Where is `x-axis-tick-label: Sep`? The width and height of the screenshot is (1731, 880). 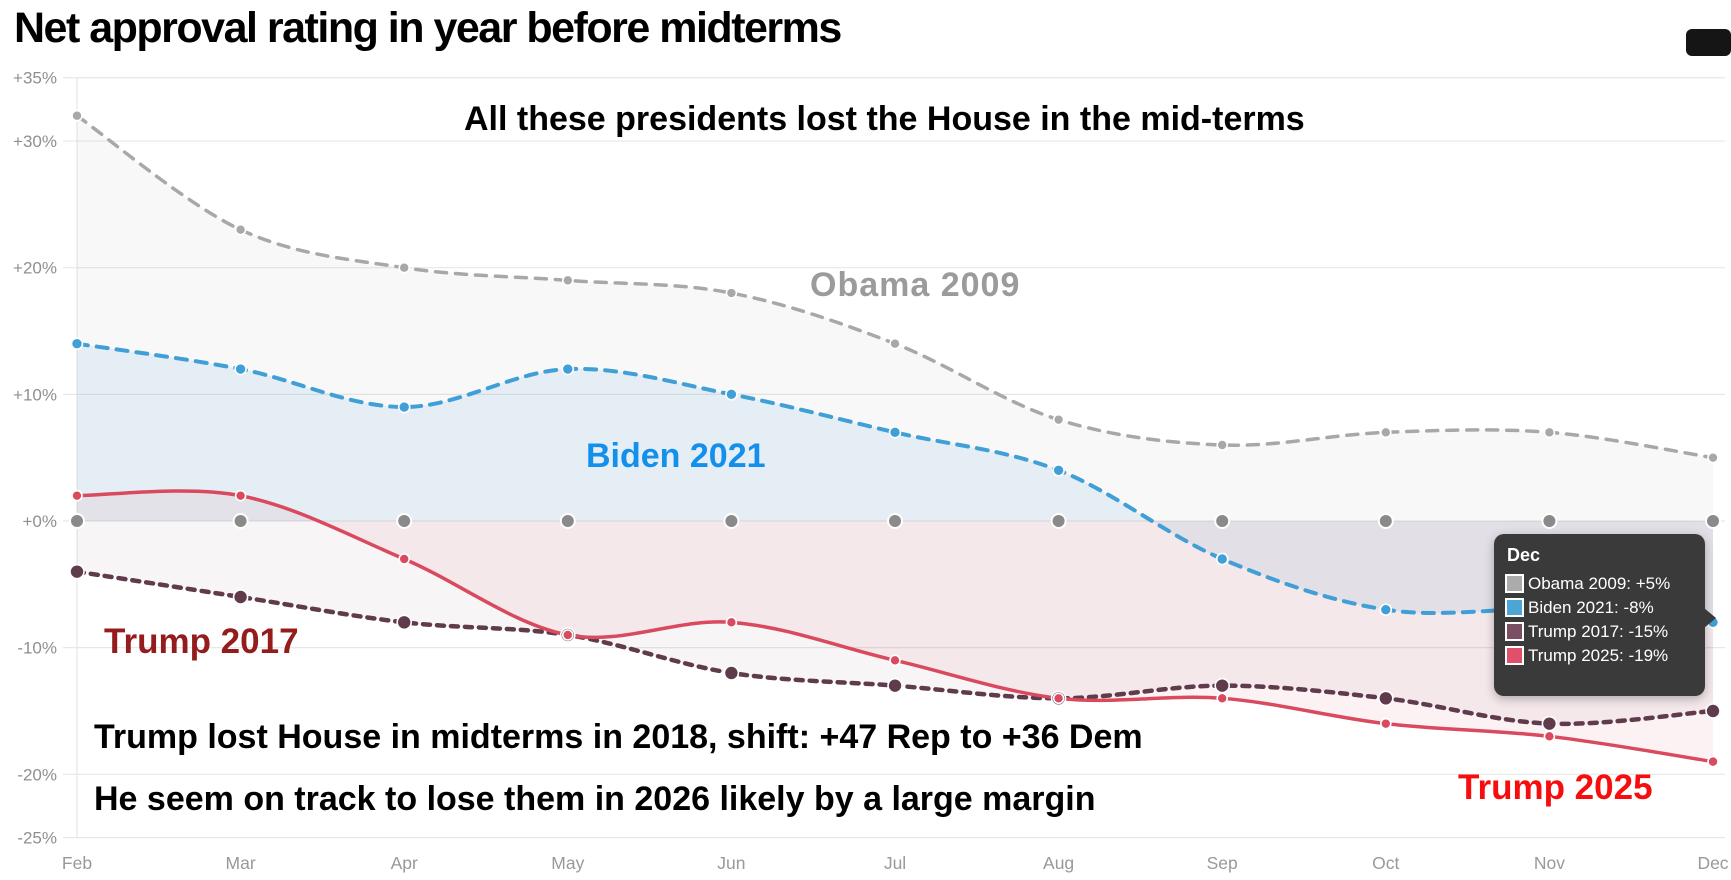
x-axis-tick-label: Sep is located at coordinates (1222, 863).